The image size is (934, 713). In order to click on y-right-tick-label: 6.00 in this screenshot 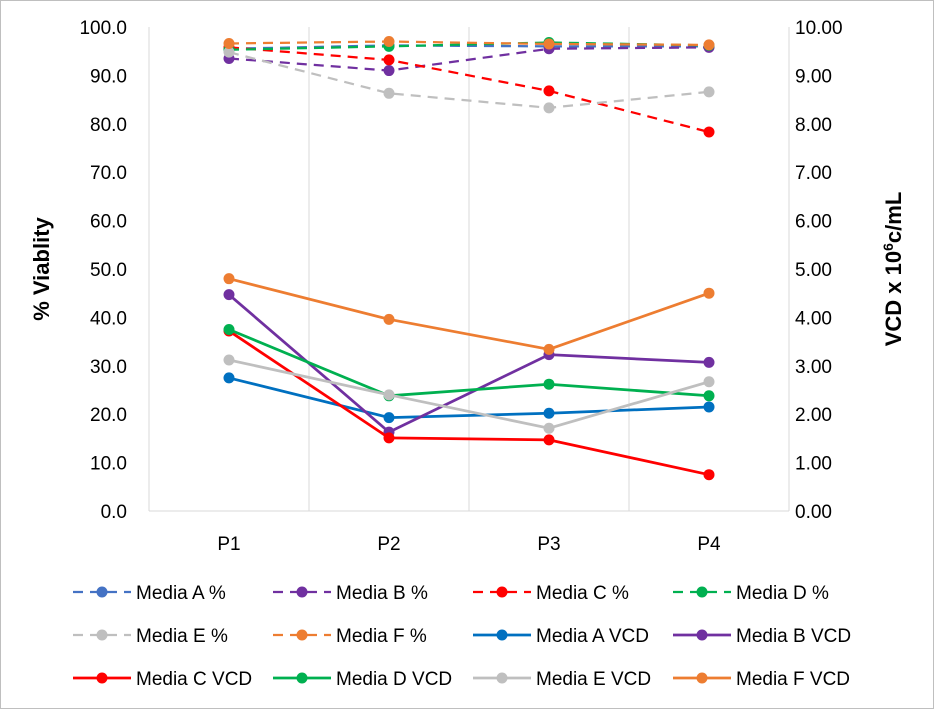, I will do `click(813, 222)`.